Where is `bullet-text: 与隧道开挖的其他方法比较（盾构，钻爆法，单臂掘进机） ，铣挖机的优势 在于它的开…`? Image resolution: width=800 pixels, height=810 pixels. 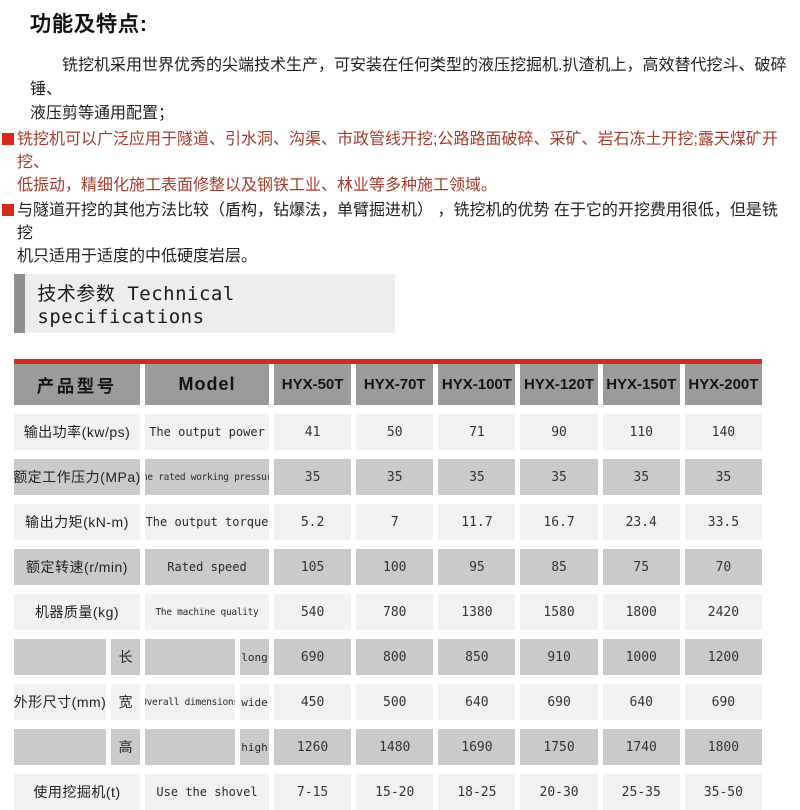 bullet-text: 与隧道开挖的其他方法比较（盾构，钻爆法，单臂掘进机） ，铣挖机的优势 在于它的开… is located at coordinates (397, 233).